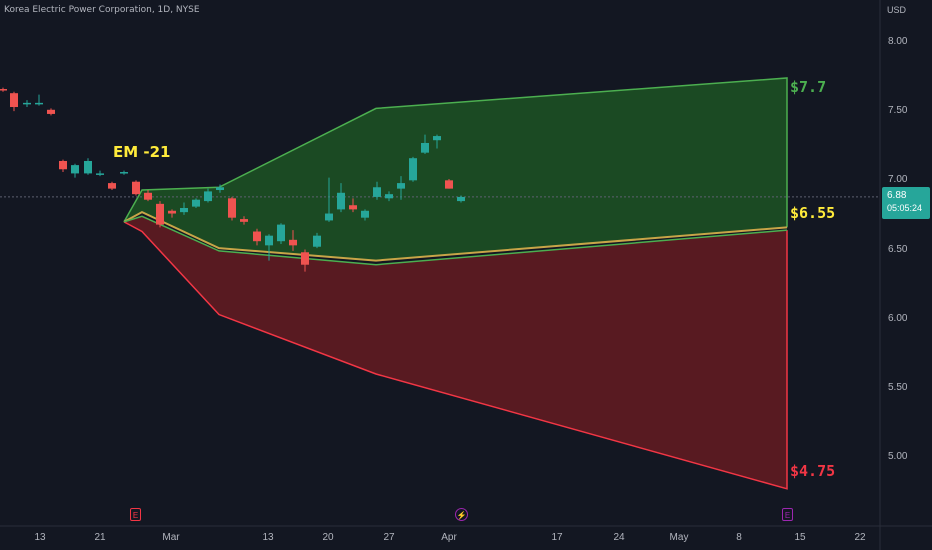 This screenshot has height=550, width=932. What do you see at coordinates (40, 537) in the screenshot?
I see `time-tick: 13` at bounding box center [40, 537].